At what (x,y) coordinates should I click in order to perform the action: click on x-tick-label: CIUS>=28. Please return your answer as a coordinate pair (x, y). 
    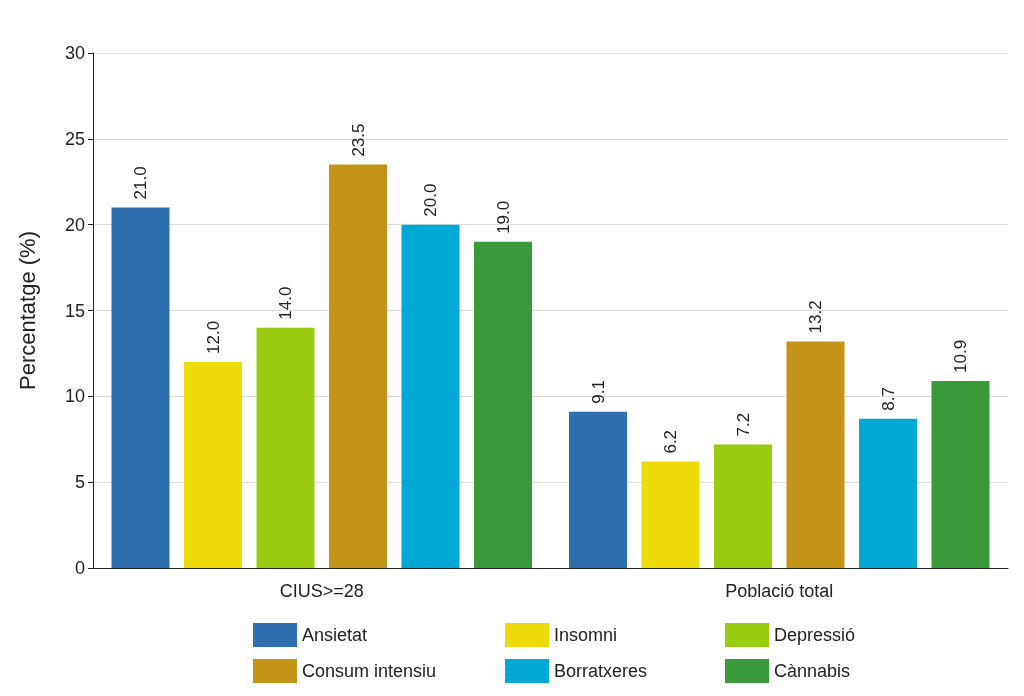
    Looking at the image, I should click on (321, 591).